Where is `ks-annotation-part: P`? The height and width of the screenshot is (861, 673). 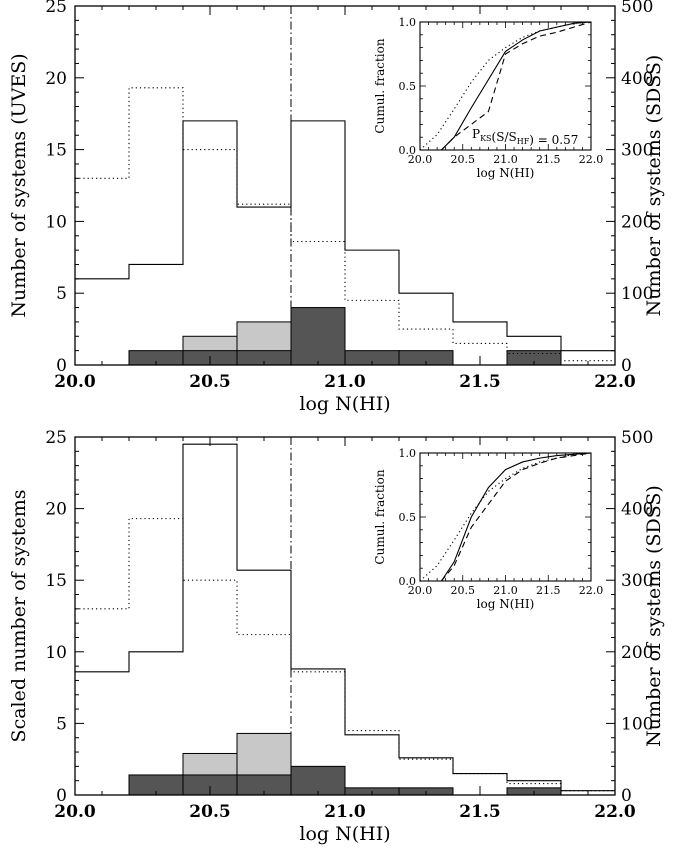
ks-annotation-part: P is located at coordinates (476, 134).